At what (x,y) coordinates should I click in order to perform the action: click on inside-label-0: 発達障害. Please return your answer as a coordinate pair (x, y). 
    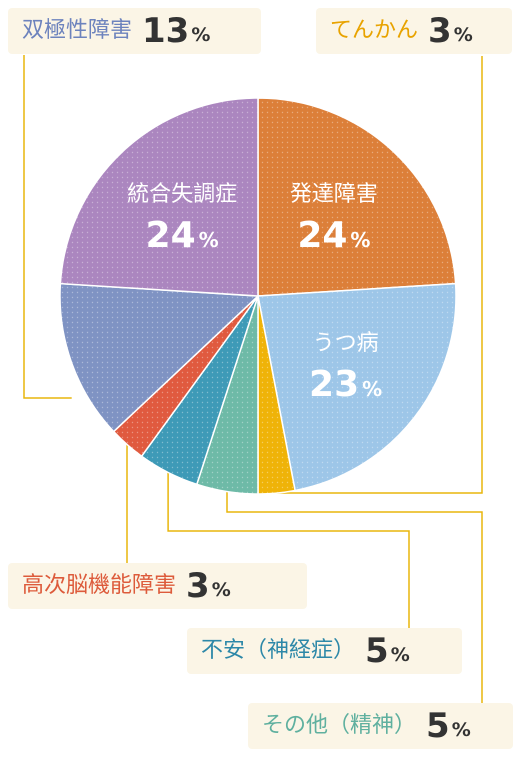
    Looking at the image, I should click on (334, 194).